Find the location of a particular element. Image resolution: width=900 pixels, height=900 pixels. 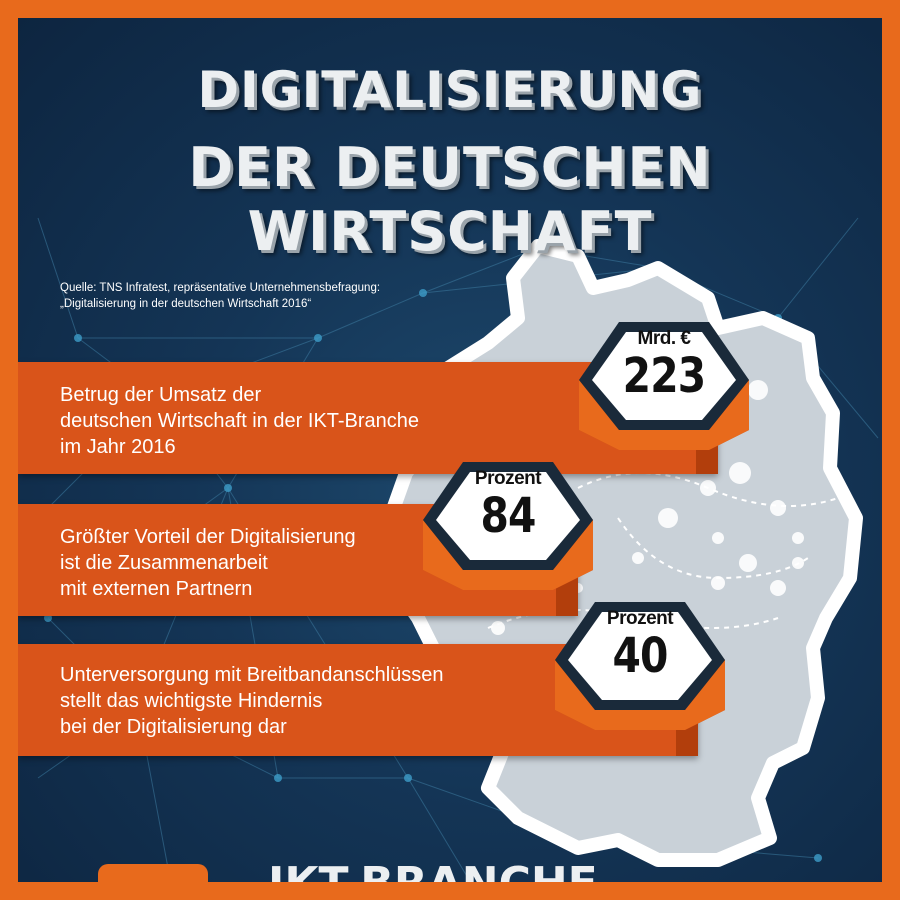

bottom-section-peek: IKT-BRANCHE is located at coordinates (450, 870).